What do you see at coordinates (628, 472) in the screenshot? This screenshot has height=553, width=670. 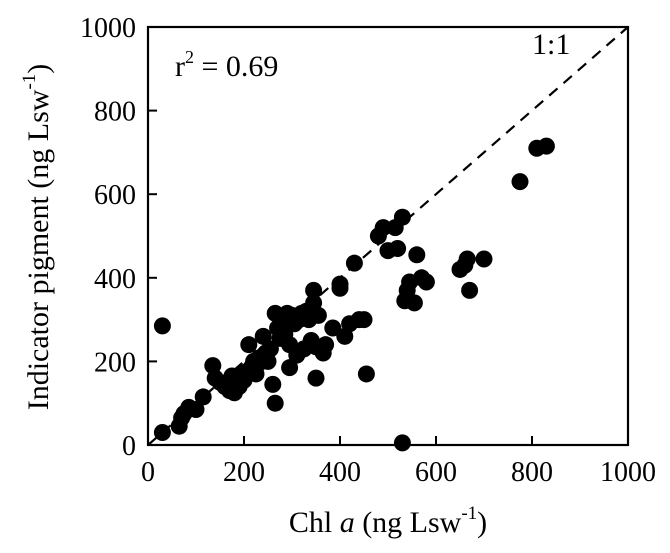 I see `x-tick-label: 1000` at bounding box center [628, 472].